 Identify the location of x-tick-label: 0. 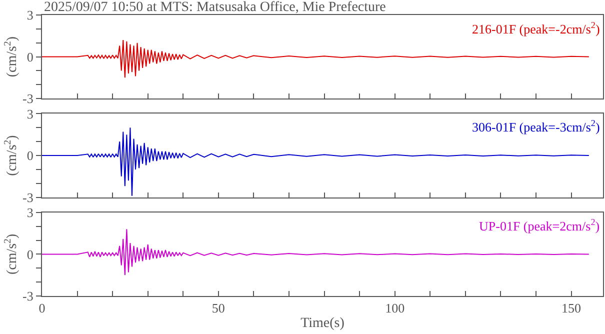
(42, 308).